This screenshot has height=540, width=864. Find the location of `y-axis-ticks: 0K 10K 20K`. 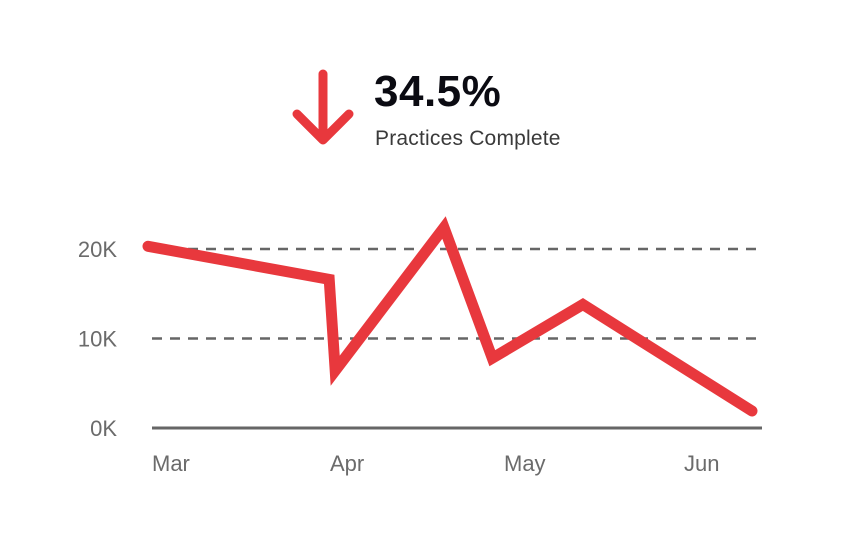

y-axis-ticks: 0K 10K 20K is located at coordinates (97, 339).